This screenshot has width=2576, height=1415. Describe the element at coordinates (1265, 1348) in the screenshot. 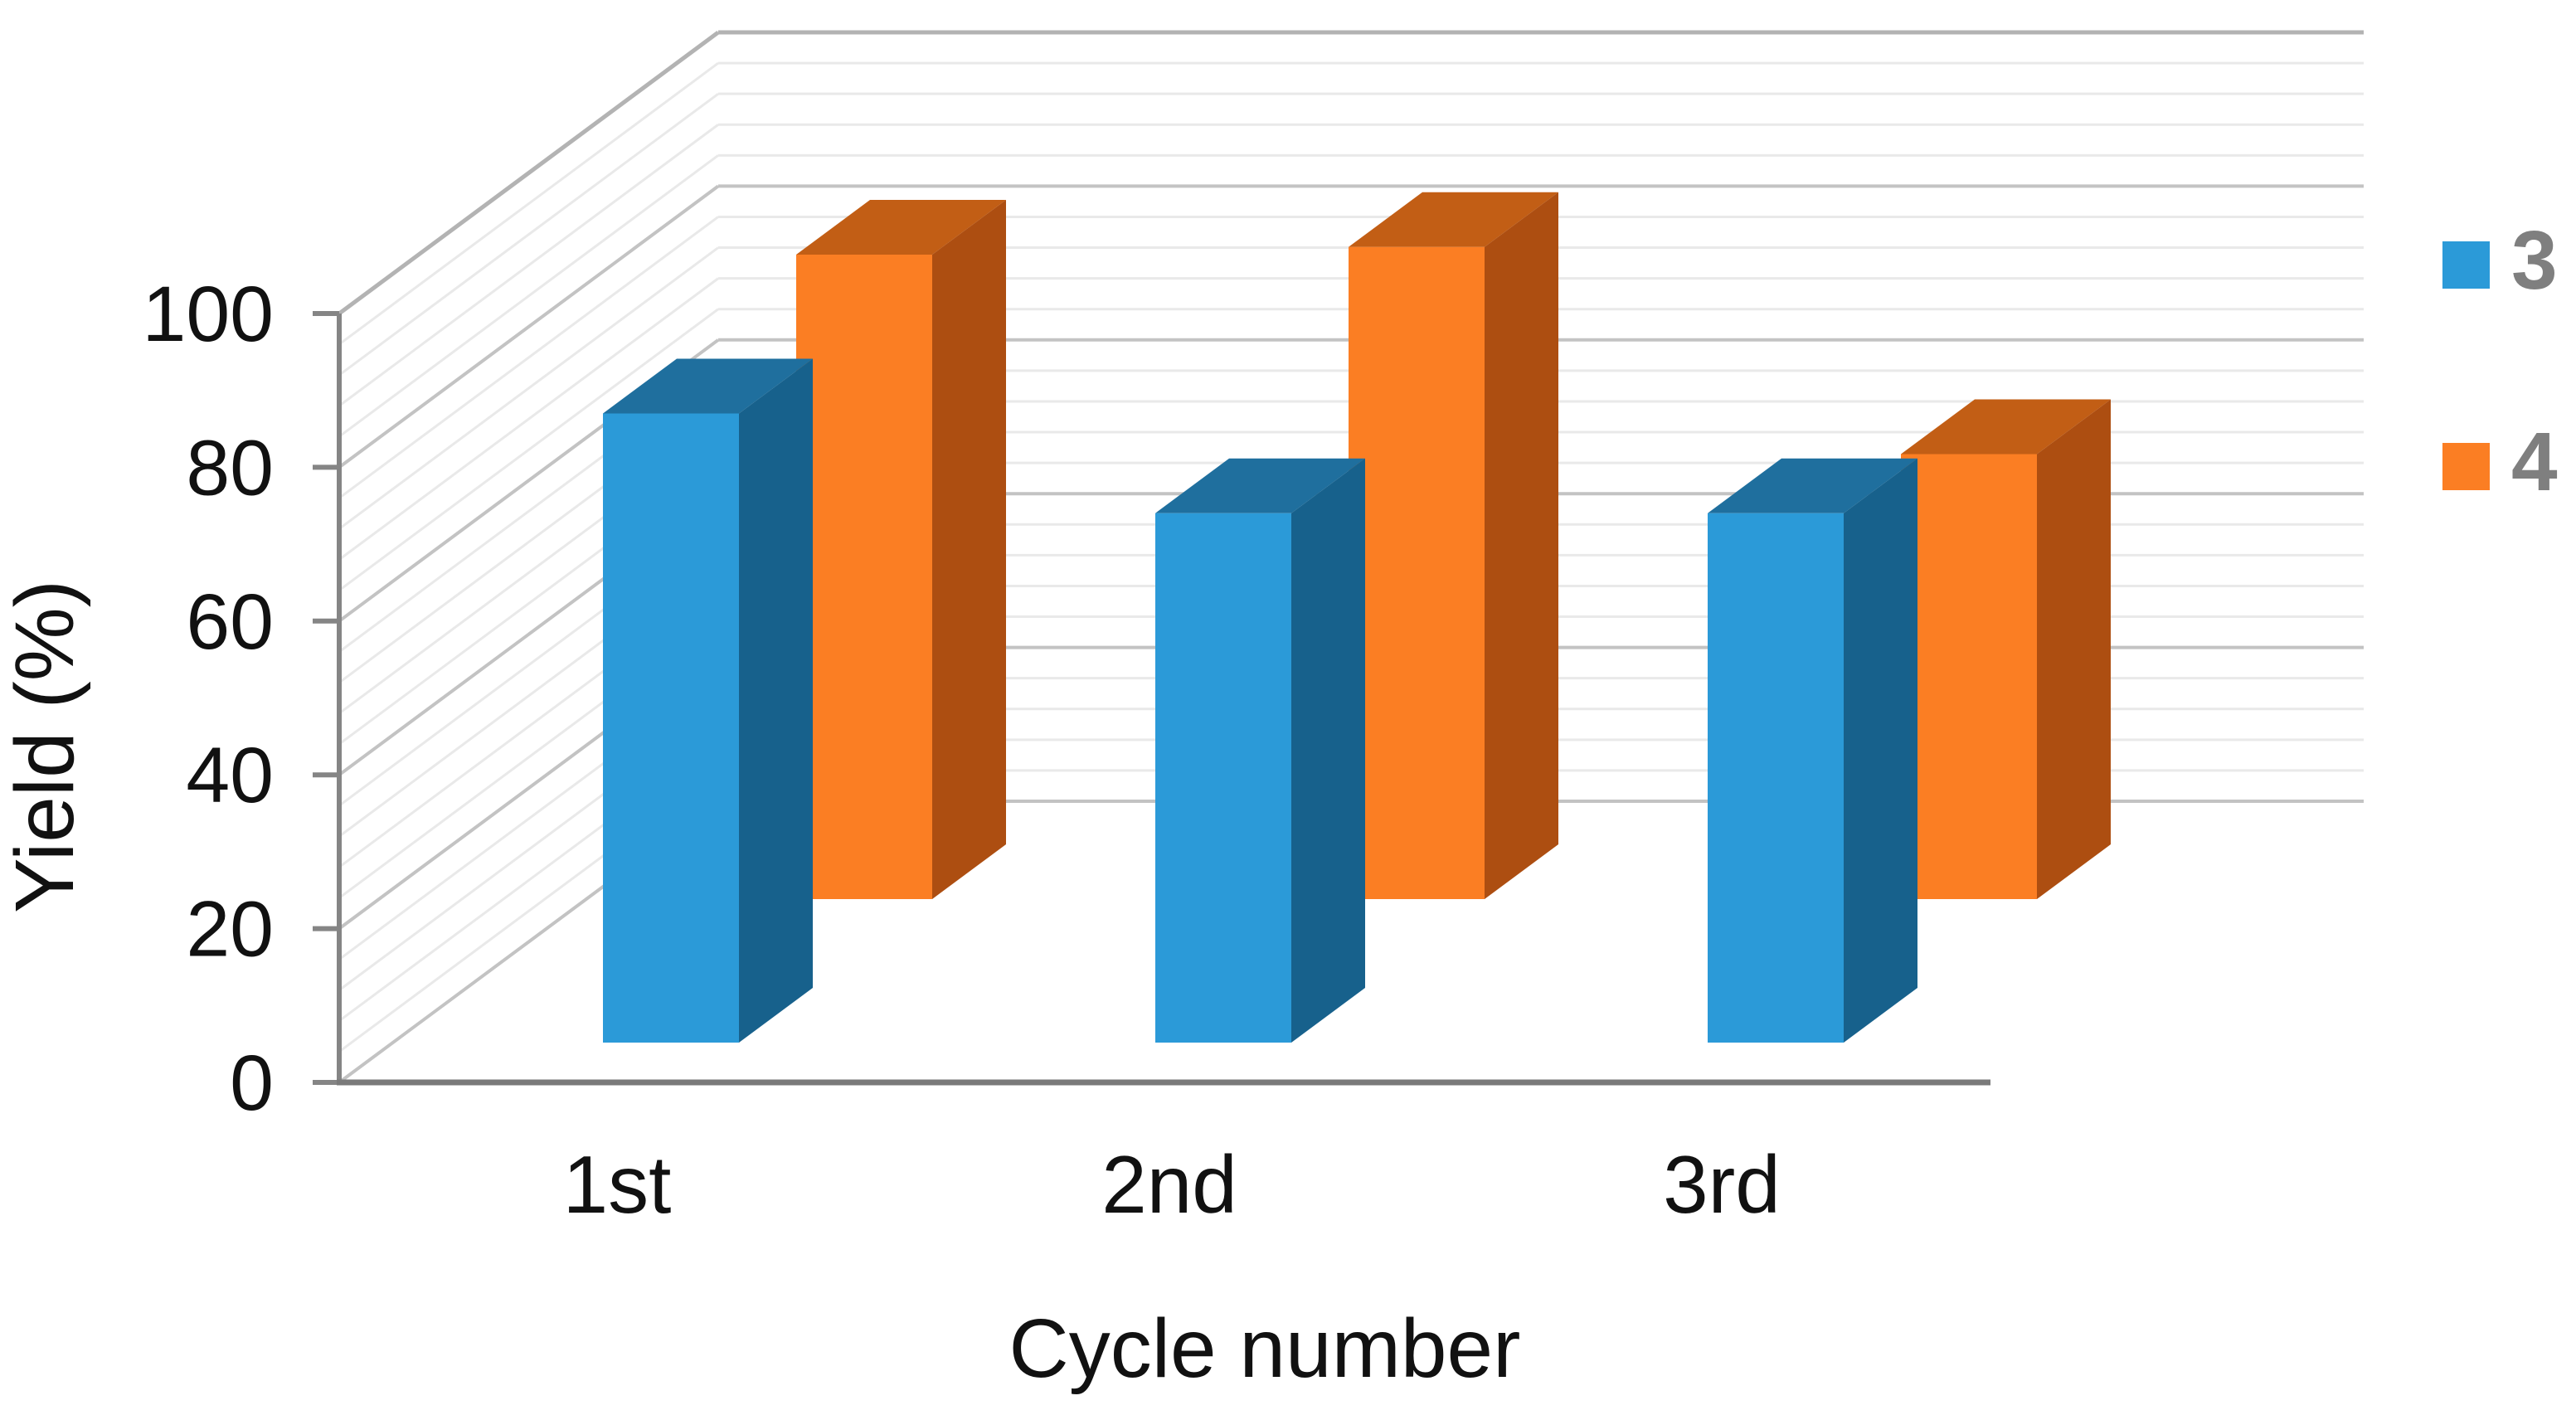

I see `x-axis-title: Cycle number` at that location.